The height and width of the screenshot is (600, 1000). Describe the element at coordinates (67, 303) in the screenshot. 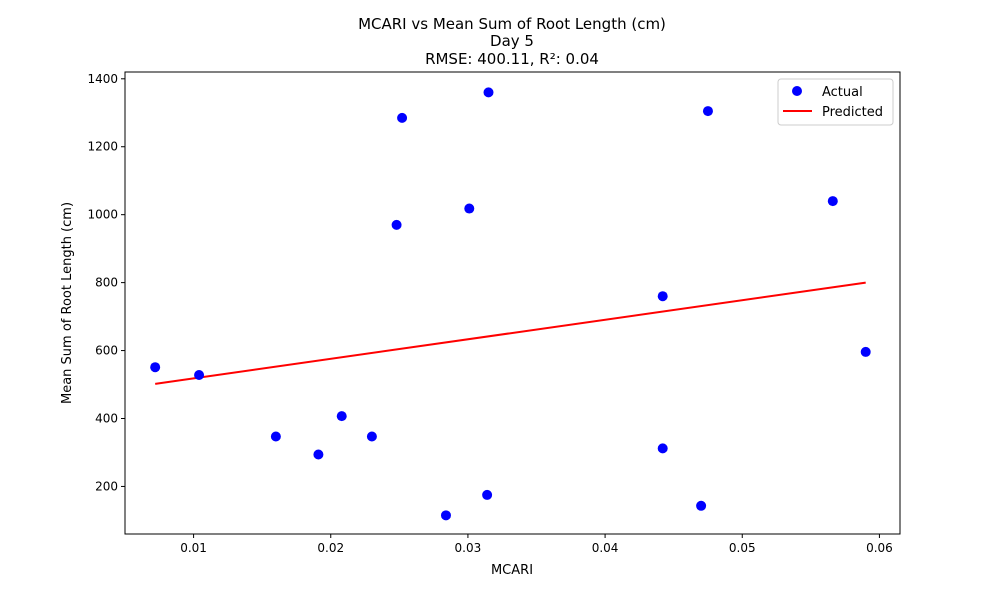

I see `y-axis-label: Mean Sum of Root Length (cm)` at that location.